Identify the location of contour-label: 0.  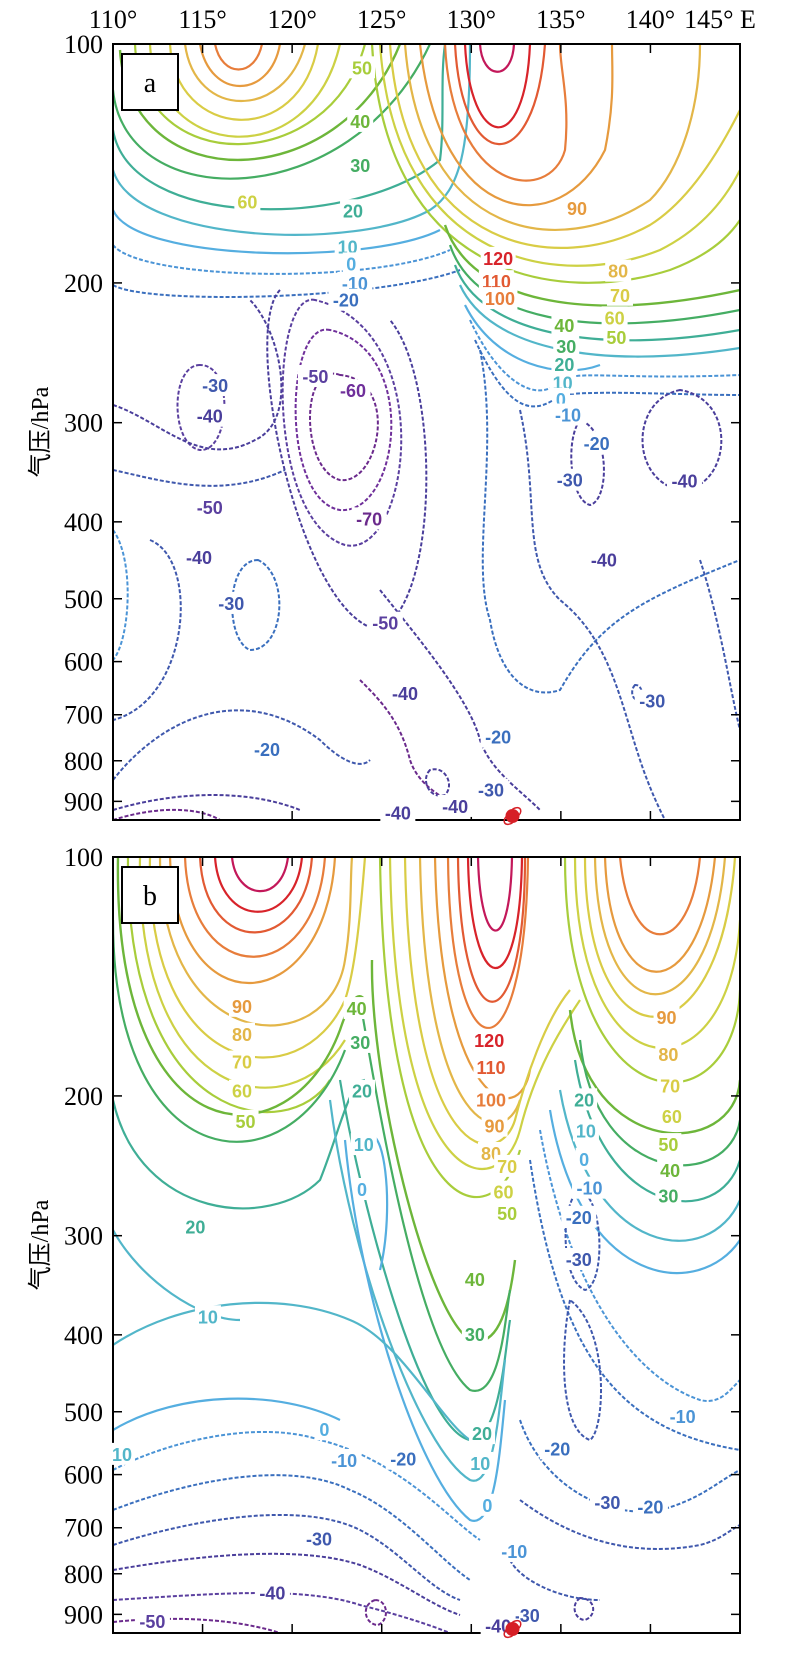
(561, 400).